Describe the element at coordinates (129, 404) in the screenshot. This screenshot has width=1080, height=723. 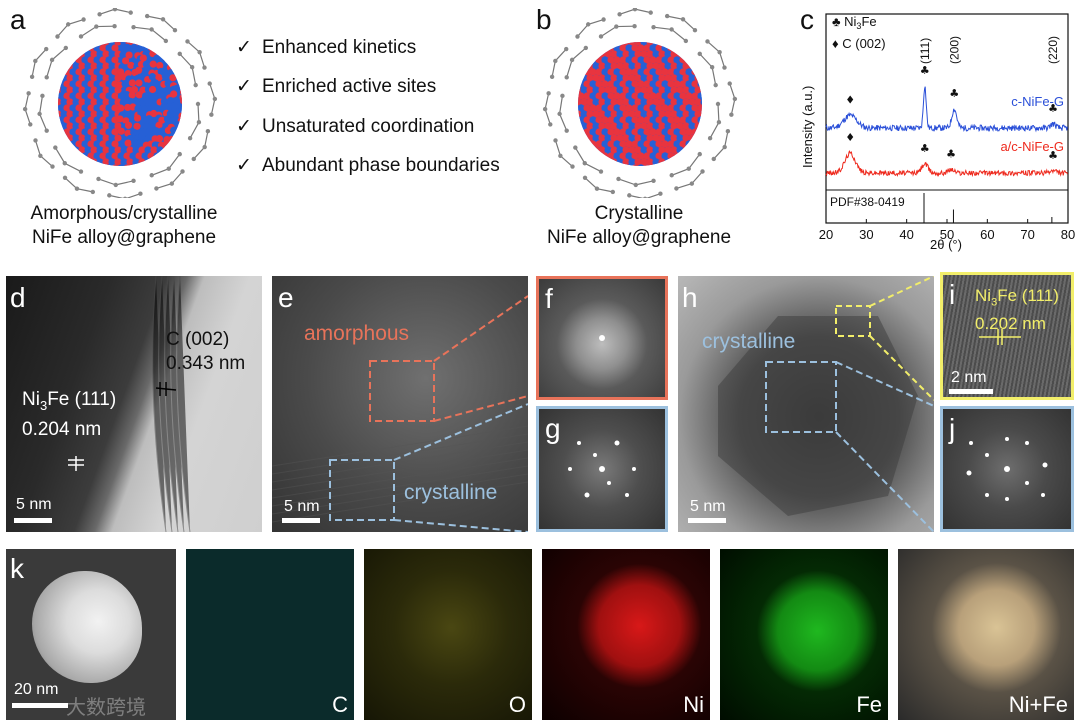
I see `lattice-fringes-d` at that location.